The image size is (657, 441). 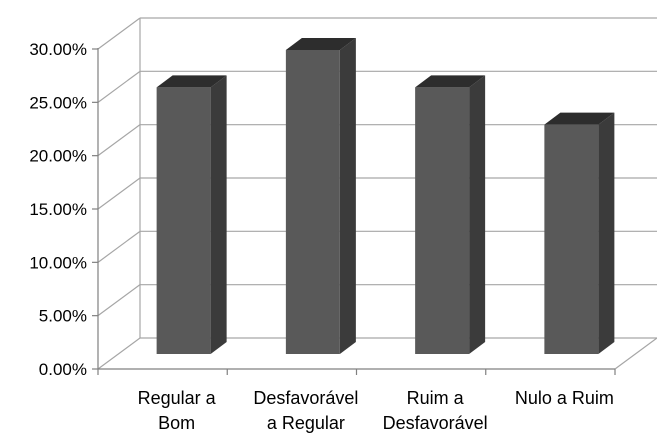 I want to click on y-tick-label: 0.00%, so click(x=63, y=369).